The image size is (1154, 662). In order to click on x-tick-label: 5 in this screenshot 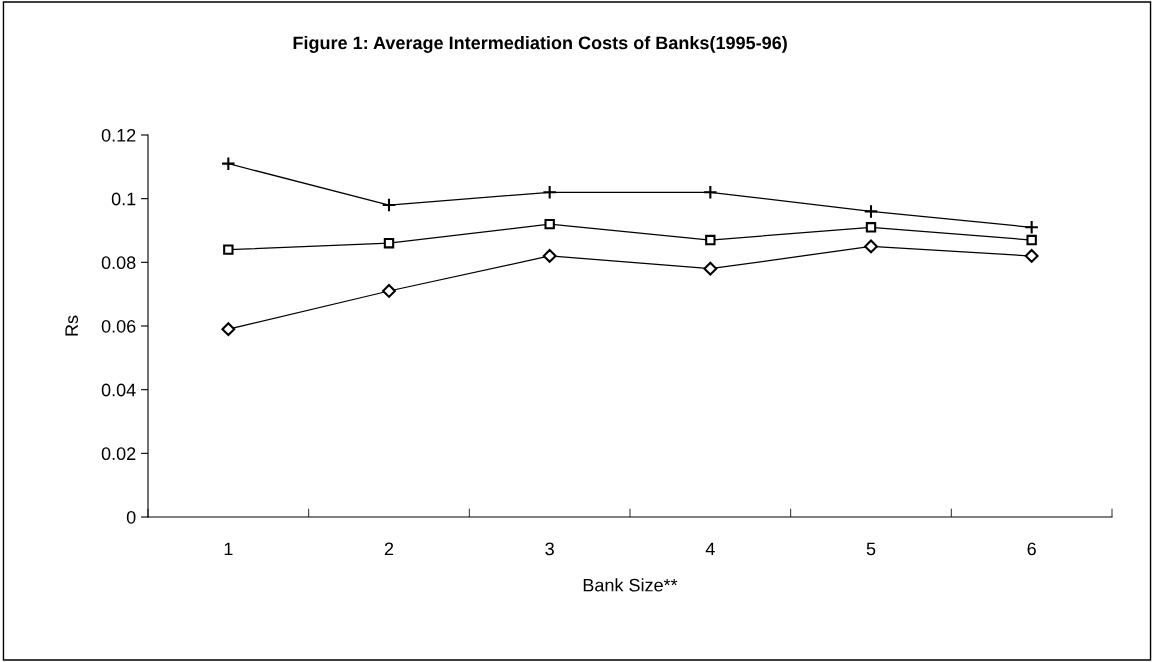, I will do `click(871, 549)`.